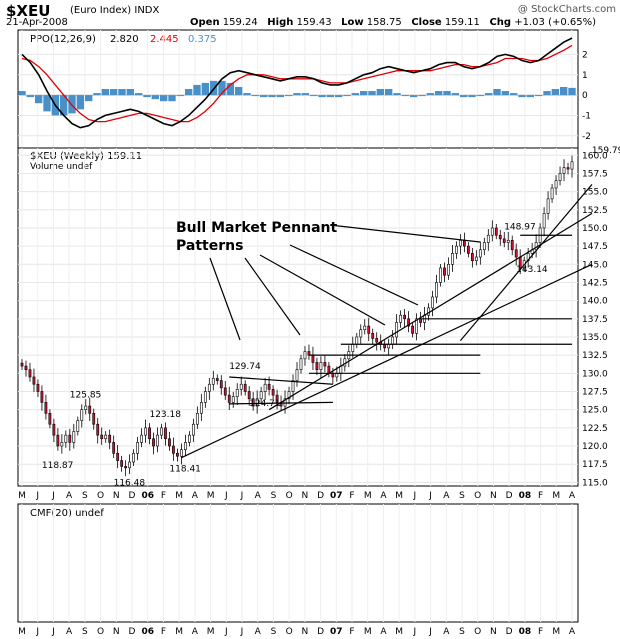  I want to click on price-label: 118.87, so click(58, 466).